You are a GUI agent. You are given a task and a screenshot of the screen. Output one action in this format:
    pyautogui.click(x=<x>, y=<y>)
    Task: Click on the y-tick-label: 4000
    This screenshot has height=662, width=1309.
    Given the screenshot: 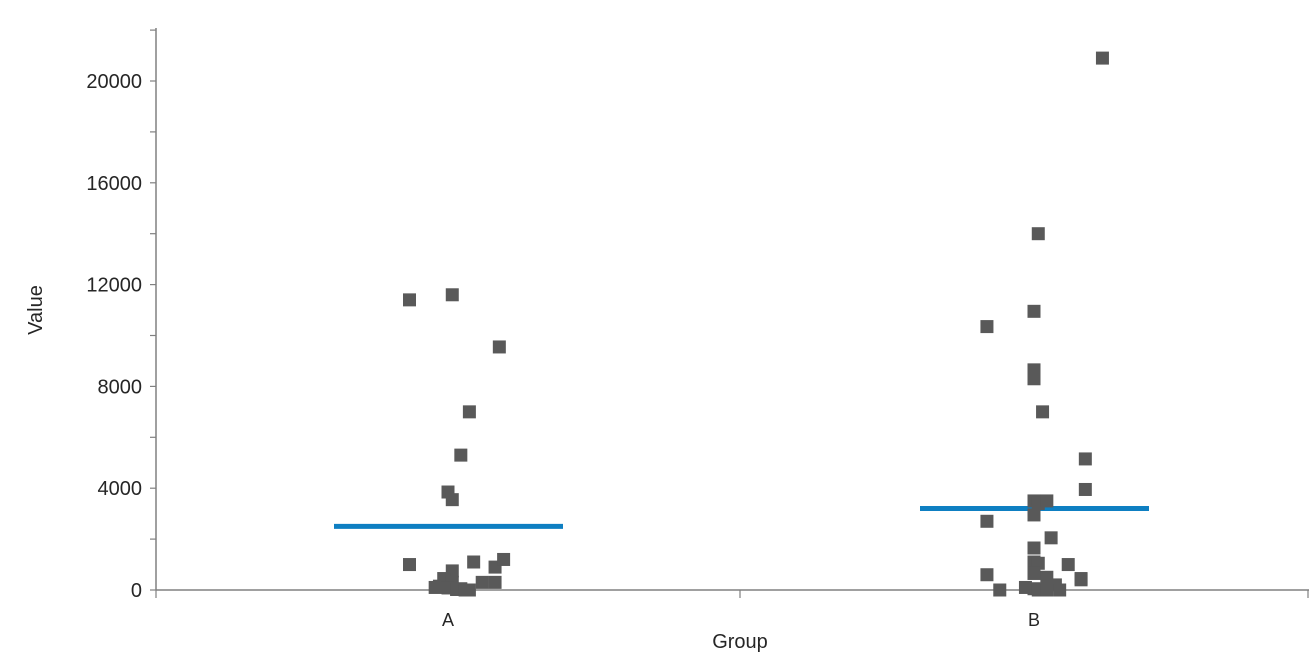 What is the action you would take?
    pyautogui.click(x=120, y=489)
    